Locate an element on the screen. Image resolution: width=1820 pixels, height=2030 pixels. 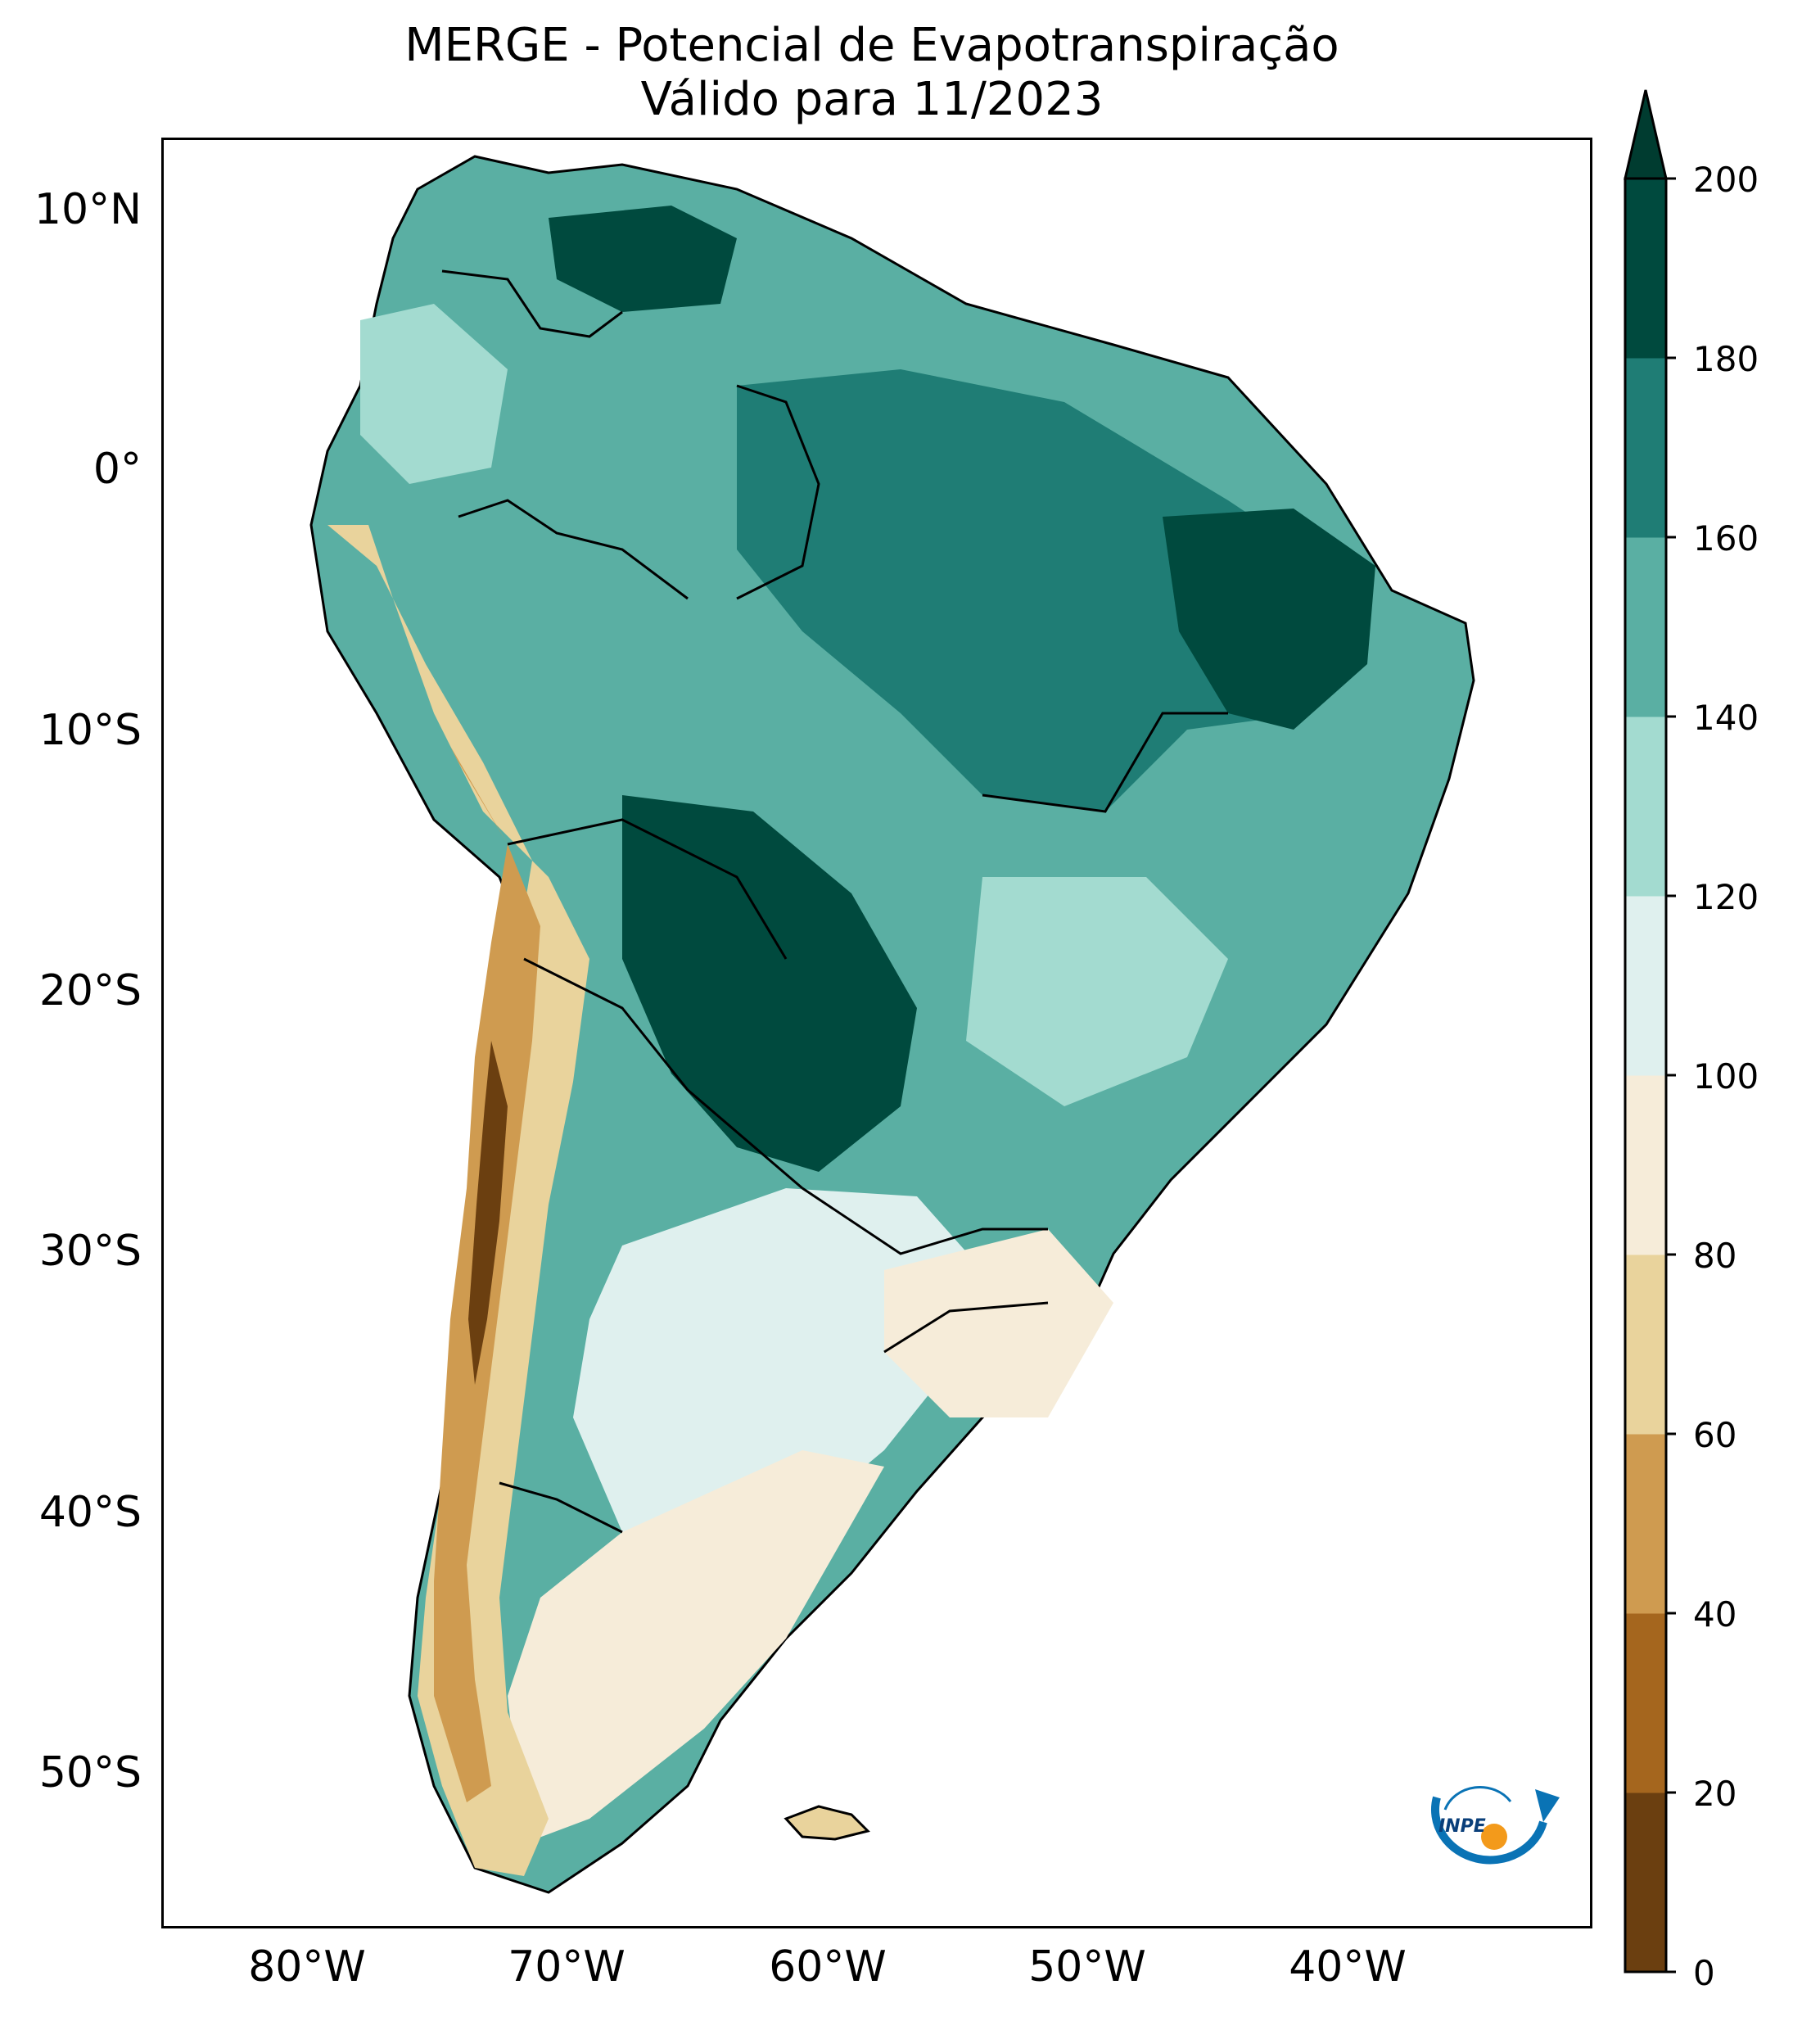
lat-label-0: 0° is located at coordinates (118, 469).